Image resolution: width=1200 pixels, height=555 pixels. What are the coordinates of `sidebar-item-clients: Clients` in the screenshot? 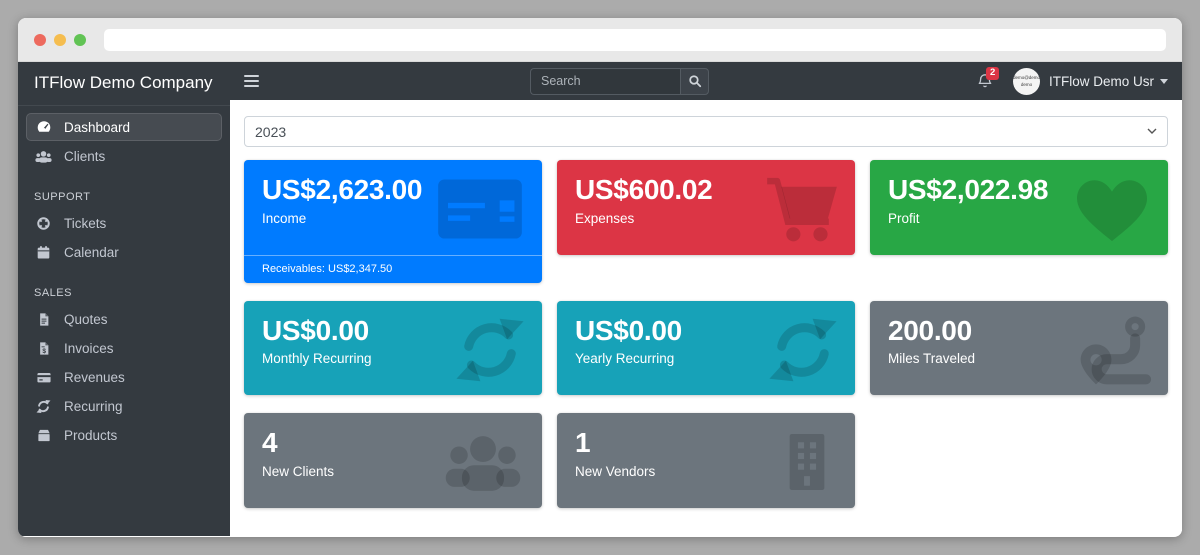 It's located at (124, 156).